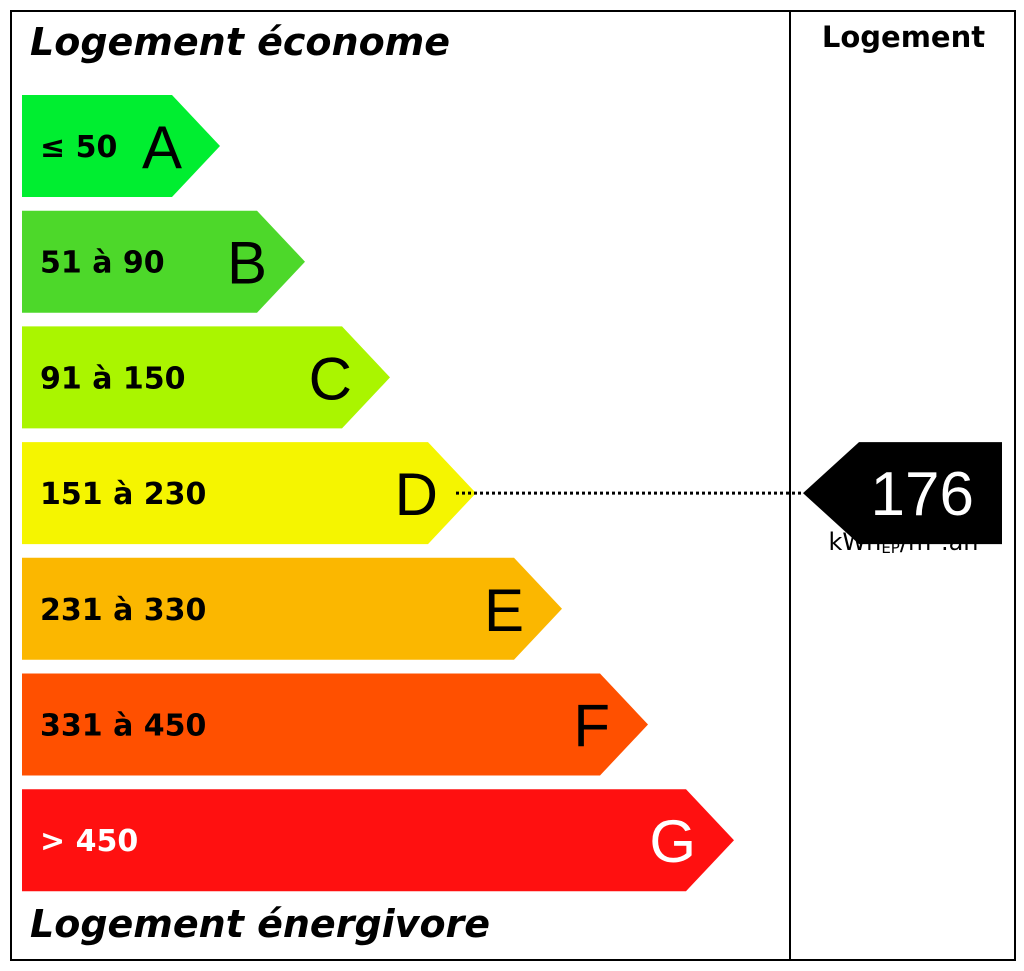  I want to click on energy-band-d, so click(249, 493).